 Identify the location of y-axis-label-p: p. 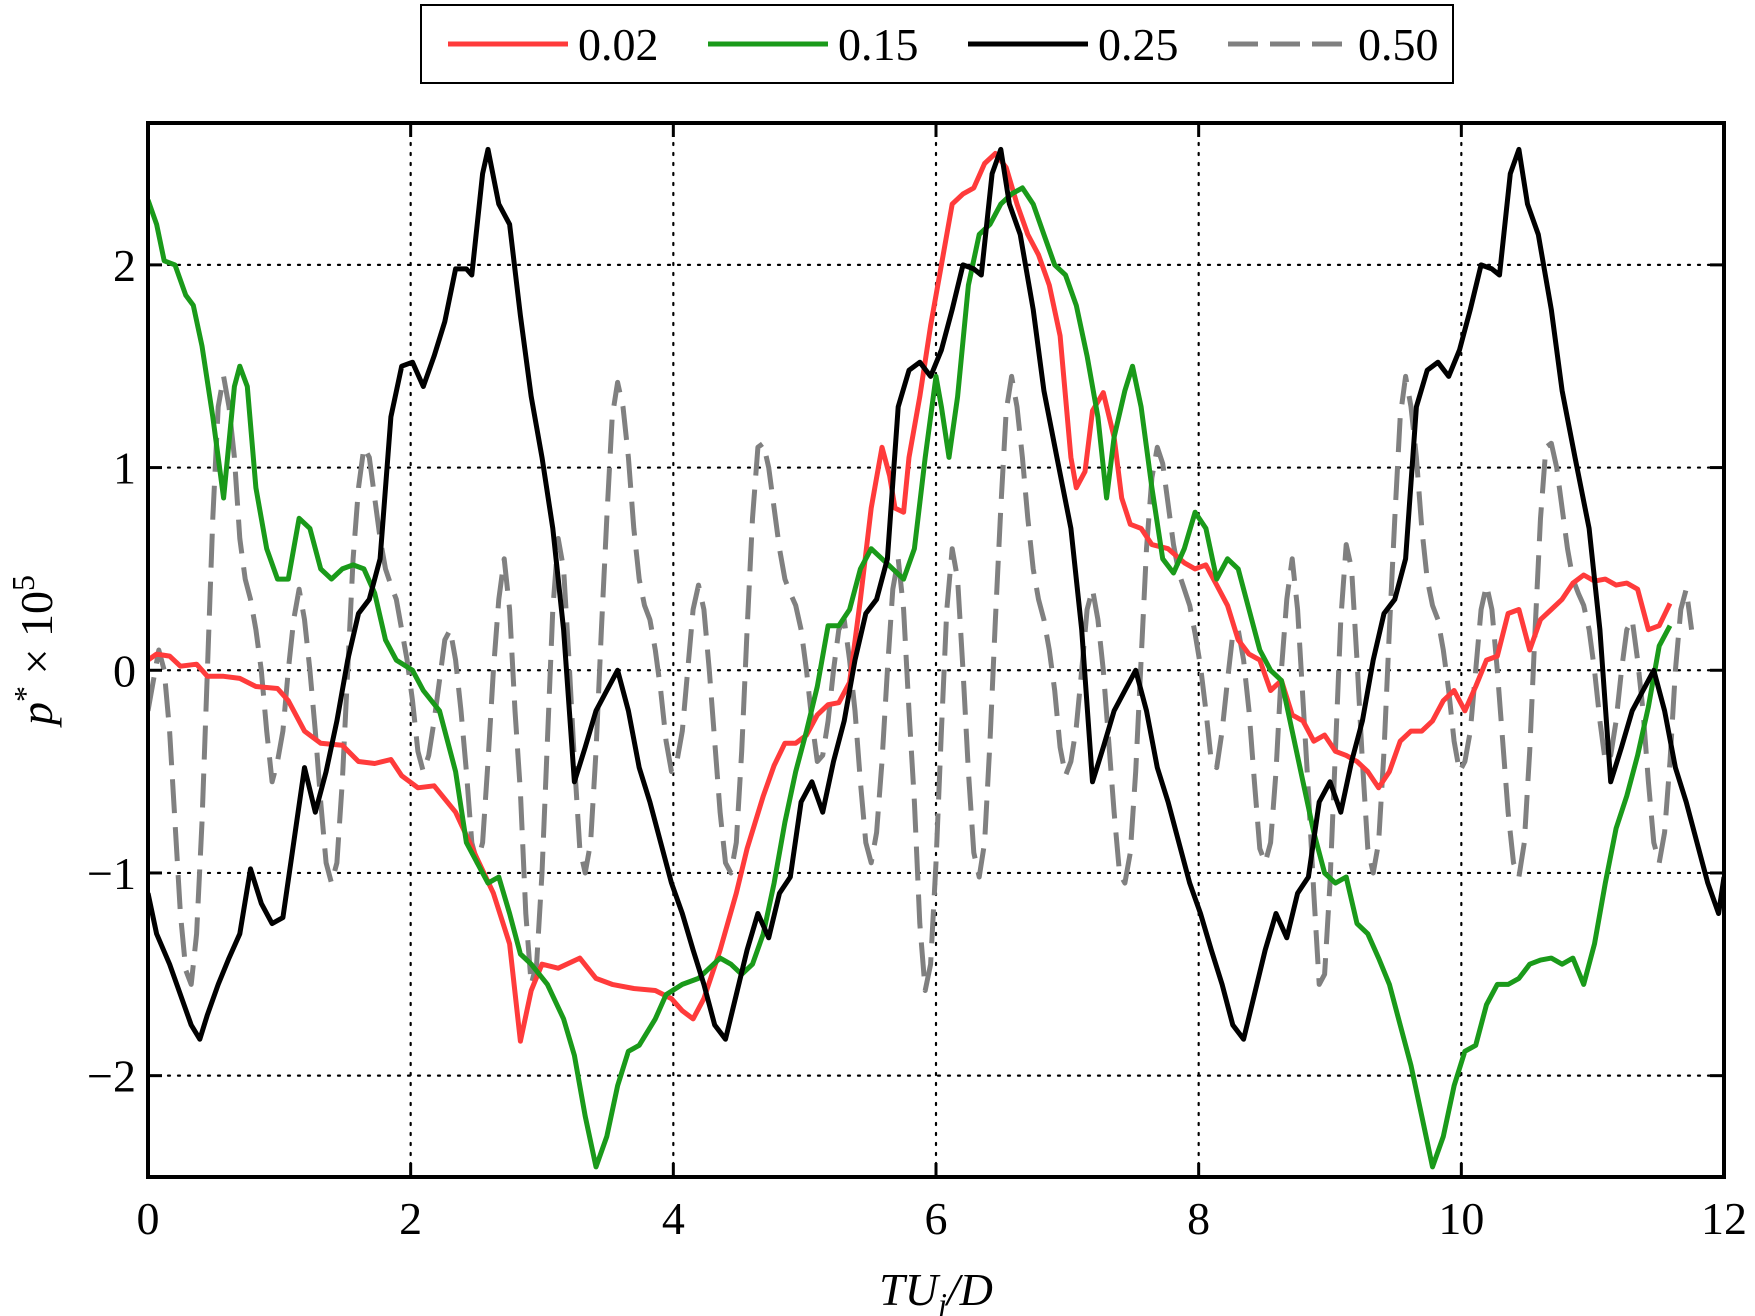
(36, 715).